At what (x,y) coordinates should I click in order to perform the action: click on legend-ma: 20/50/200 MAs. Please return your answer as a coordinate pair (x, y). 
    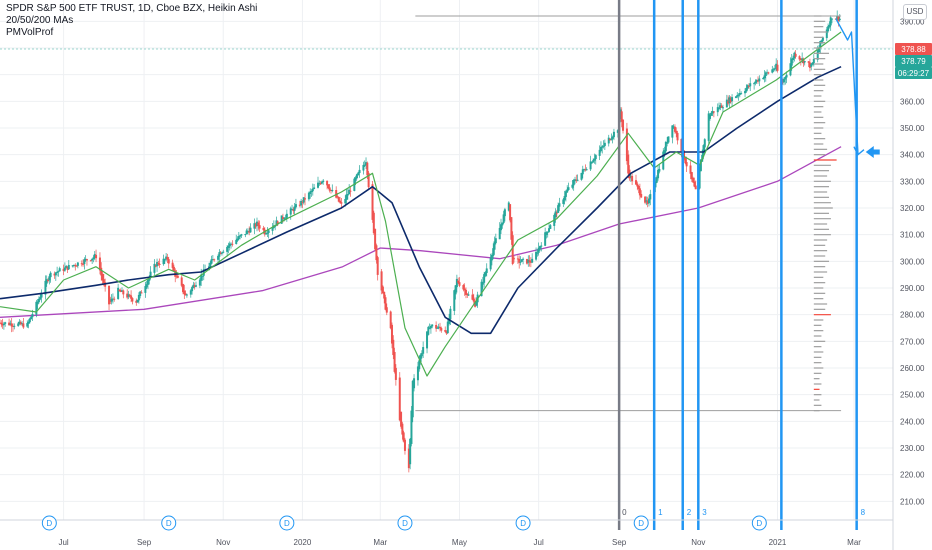
    Looking at the image, I should click on (40, 20).